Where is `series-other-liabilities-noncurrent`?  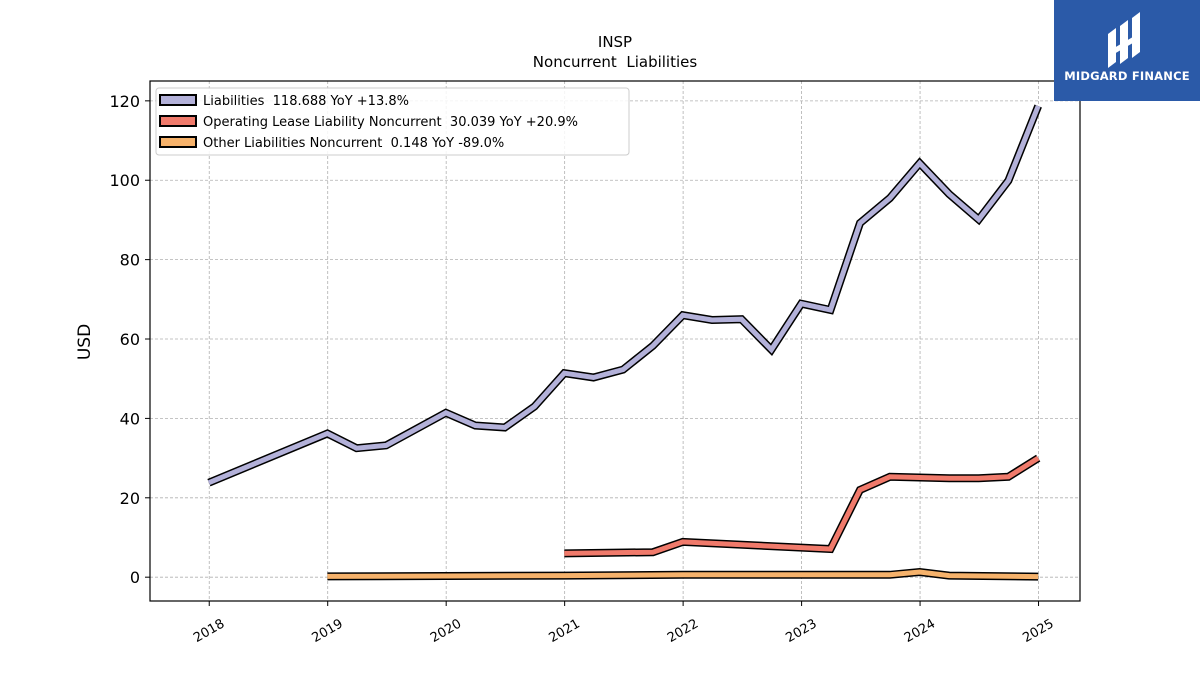 series-other-liabilities-noncurrent is located at coordinates (683, 574).